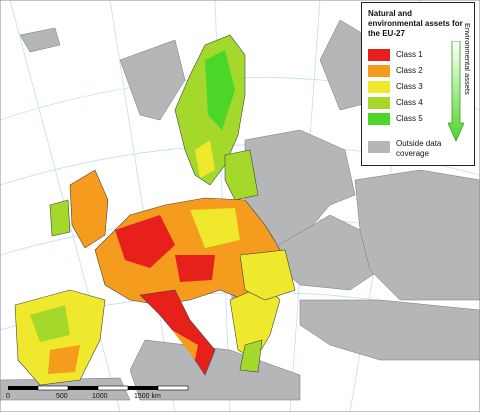 This screenshot has width=480, height=412. Describe the element at coordinates (98, 388) in the screenshot. I see `scale-bar` at that location.